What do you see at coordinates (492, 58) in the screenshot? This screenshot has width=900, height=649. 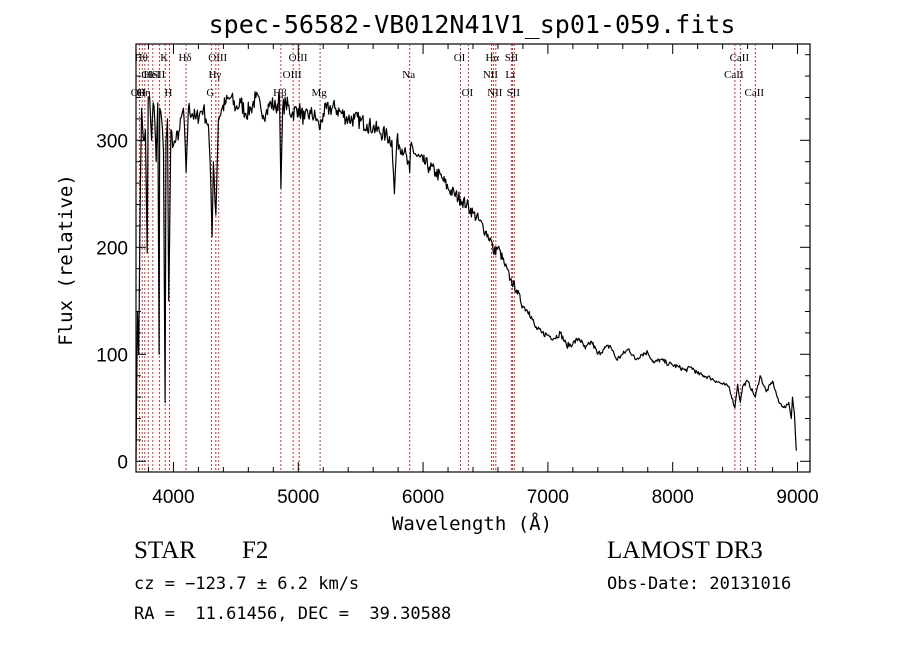 I see `line-label-20: Hα` at bounding box center [492, 58].